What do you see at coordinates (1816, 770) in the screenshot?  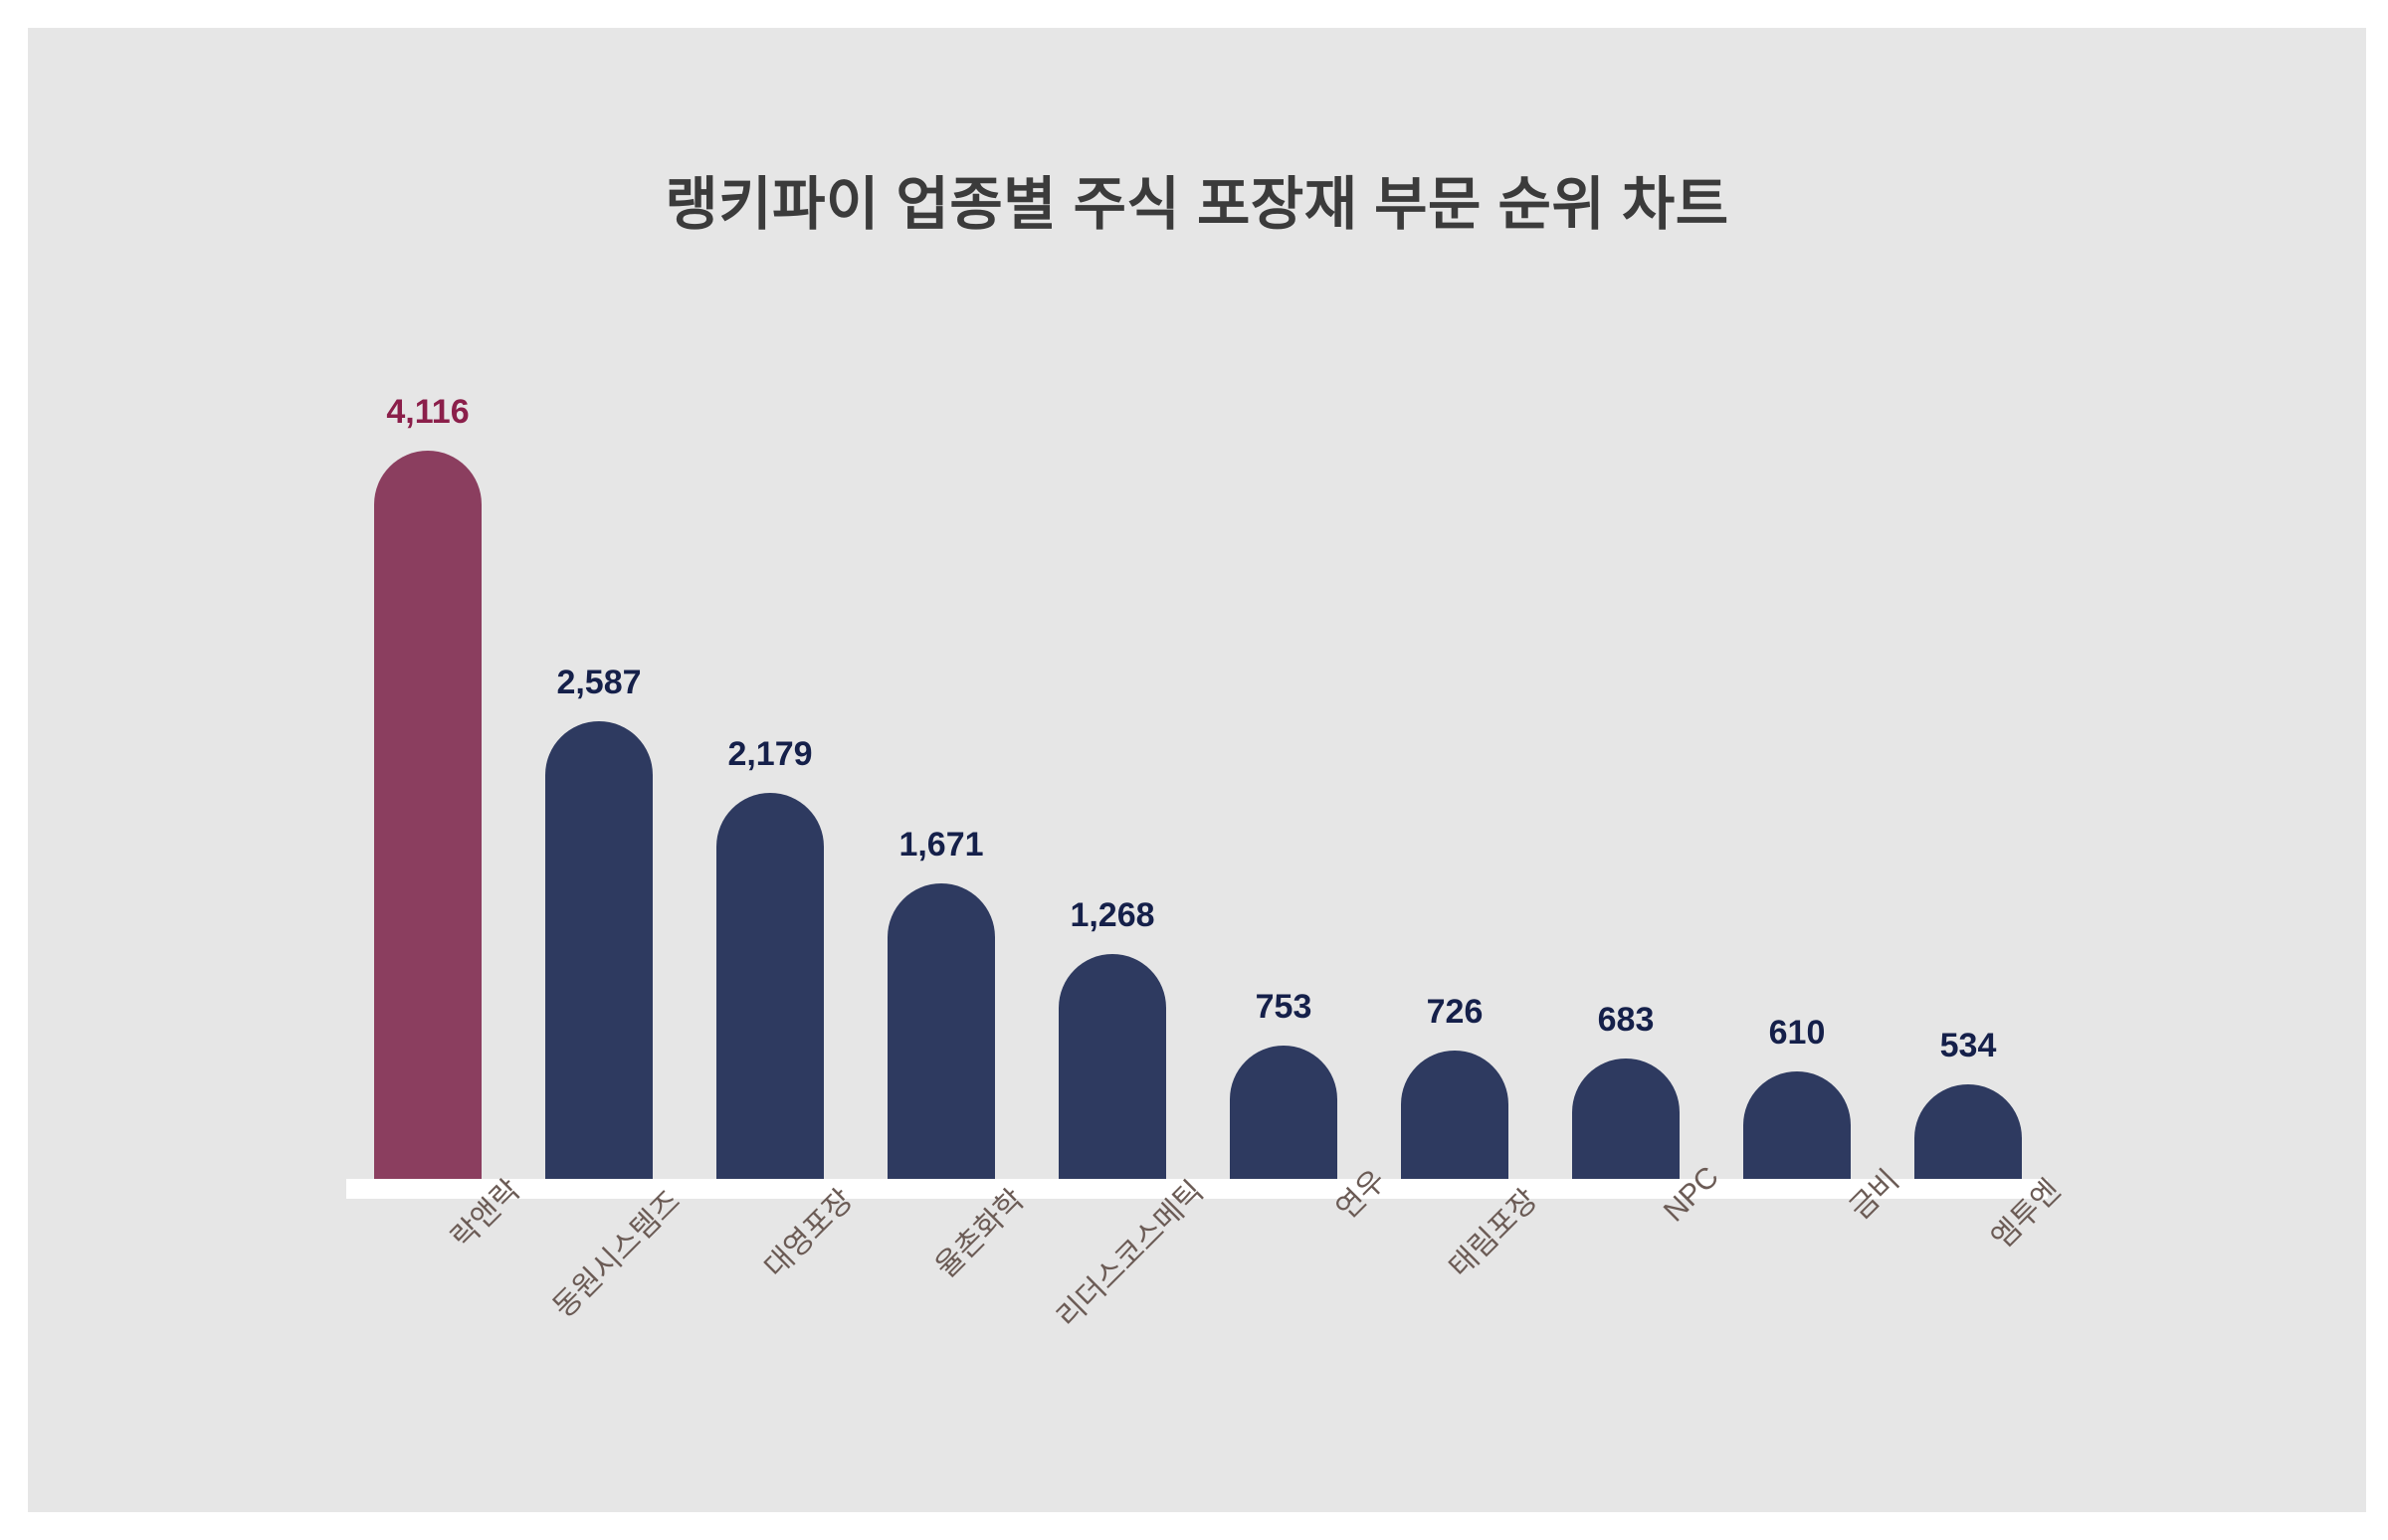 I see `bar-group: 610 금비` at bounding box center [1816, 770].